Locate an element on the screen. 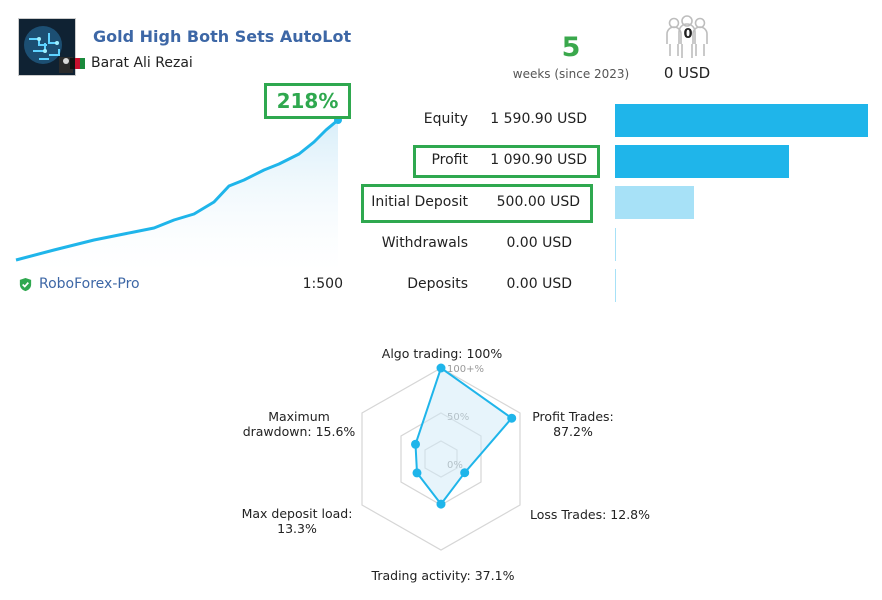 The width and height of the screenshot is (882, 600). withdrawals-value: 0.00 USD is located at coordinates (539, 243).